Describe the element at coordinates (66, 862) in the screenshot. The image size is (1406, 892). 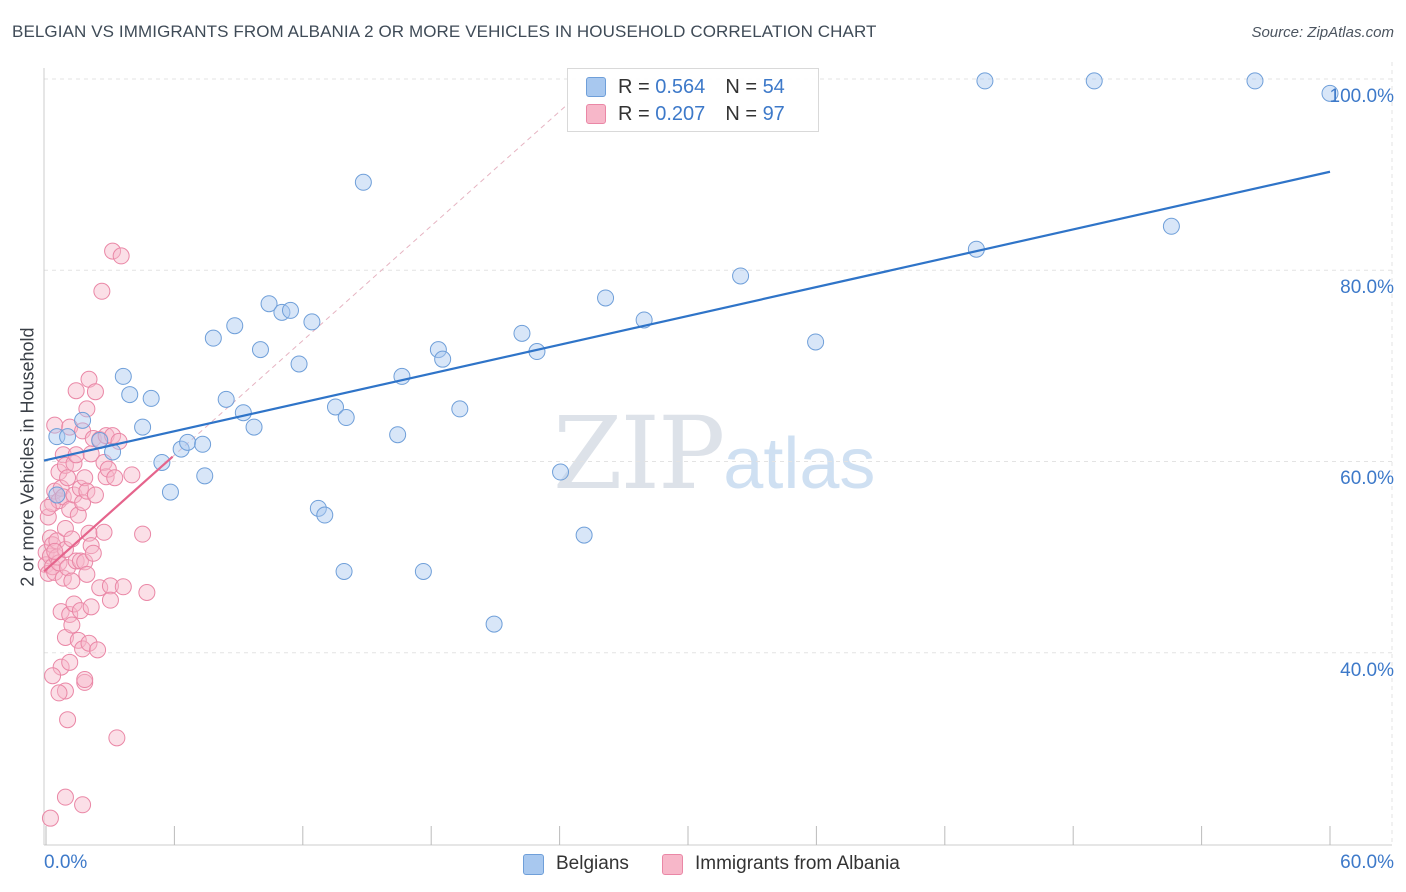
I see `x-tick-label-min: 0.0%` at that location.